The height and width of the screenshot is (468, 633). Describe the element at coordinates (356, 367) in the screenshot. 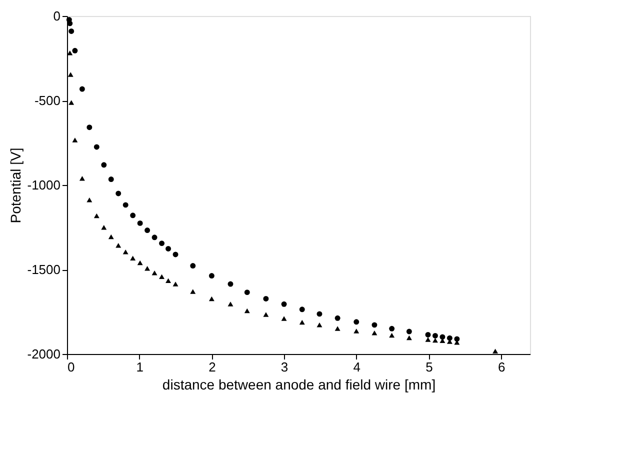

I see `x-tick-label: 4` at that location.